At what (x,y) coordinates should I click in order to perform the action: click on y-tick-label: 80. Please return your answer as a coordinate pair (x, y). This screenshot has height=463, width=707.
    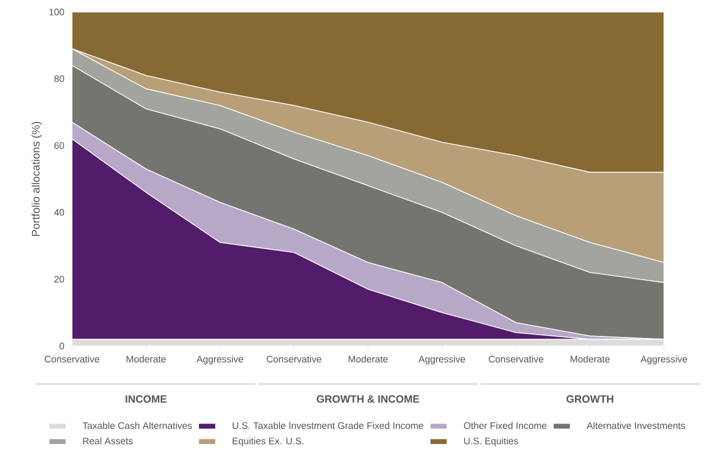
    Looking at the image, I should click on (59, 78).